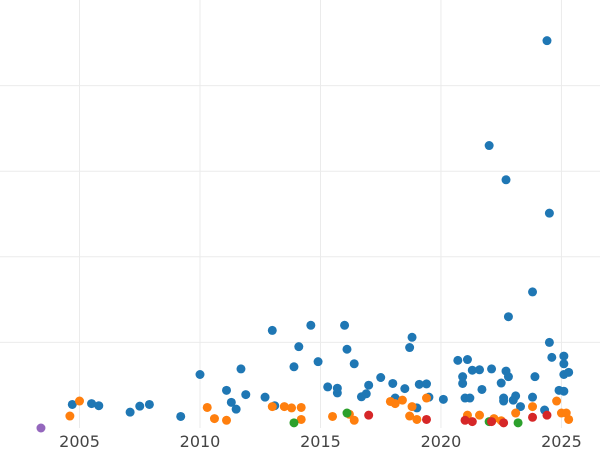  What do you see at coordinates (200, 441) in the screenshot?
I see `x-tick-label: 2010` at bounding box center [200, 441].